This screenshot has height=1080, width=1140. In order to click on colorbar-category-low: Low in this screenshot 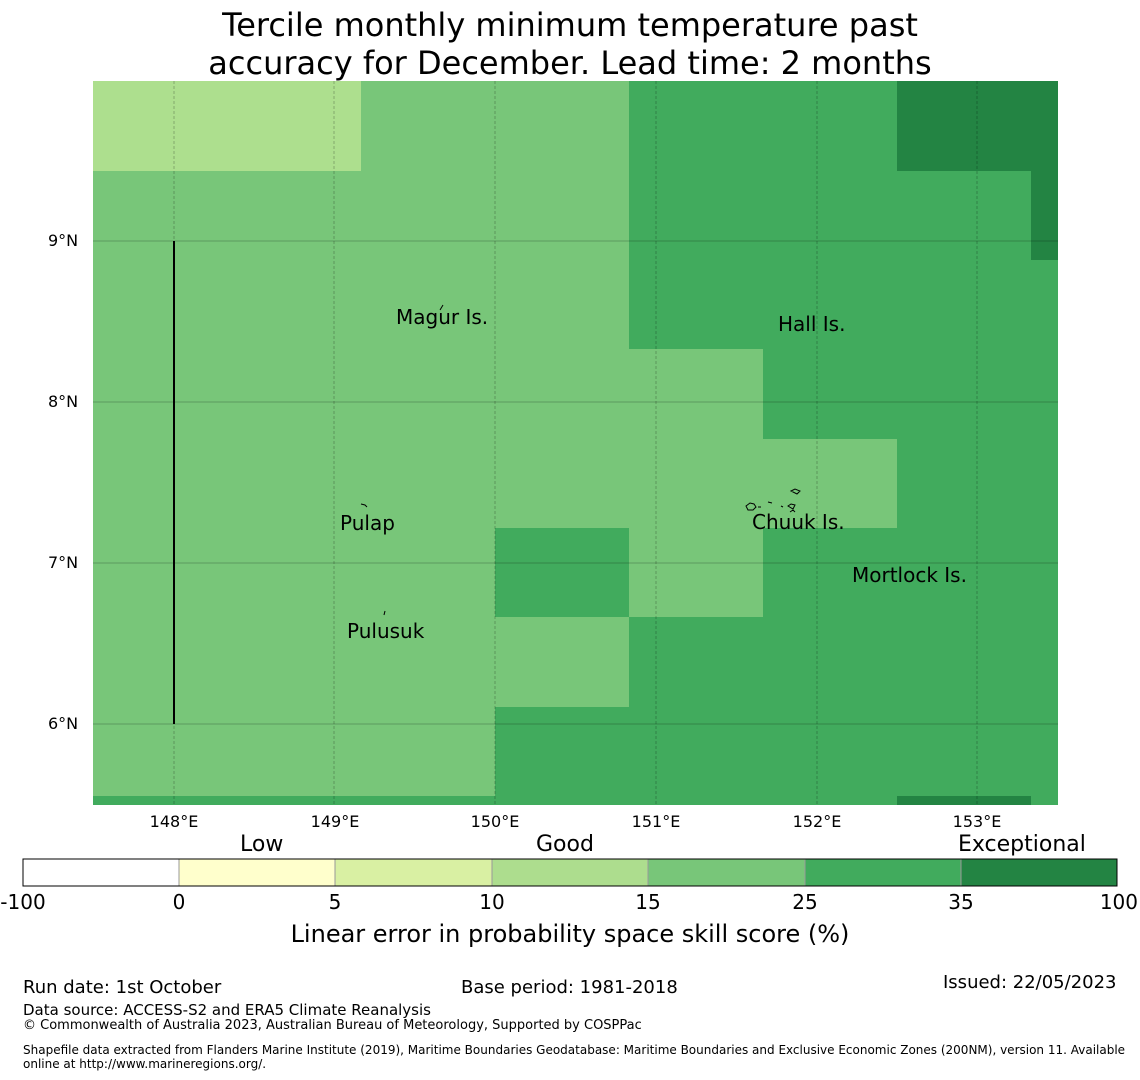, I will do `click(262, 844)`.